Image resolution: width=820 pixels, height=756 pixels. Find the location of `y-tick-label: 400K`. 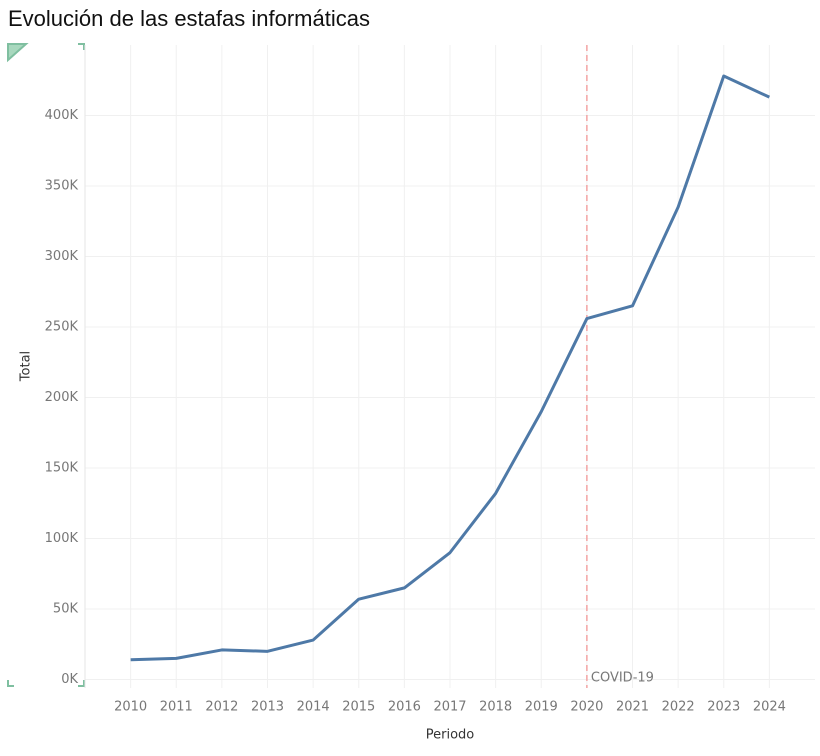

y-tick-label: 400K is located at coordinates (62, 115).